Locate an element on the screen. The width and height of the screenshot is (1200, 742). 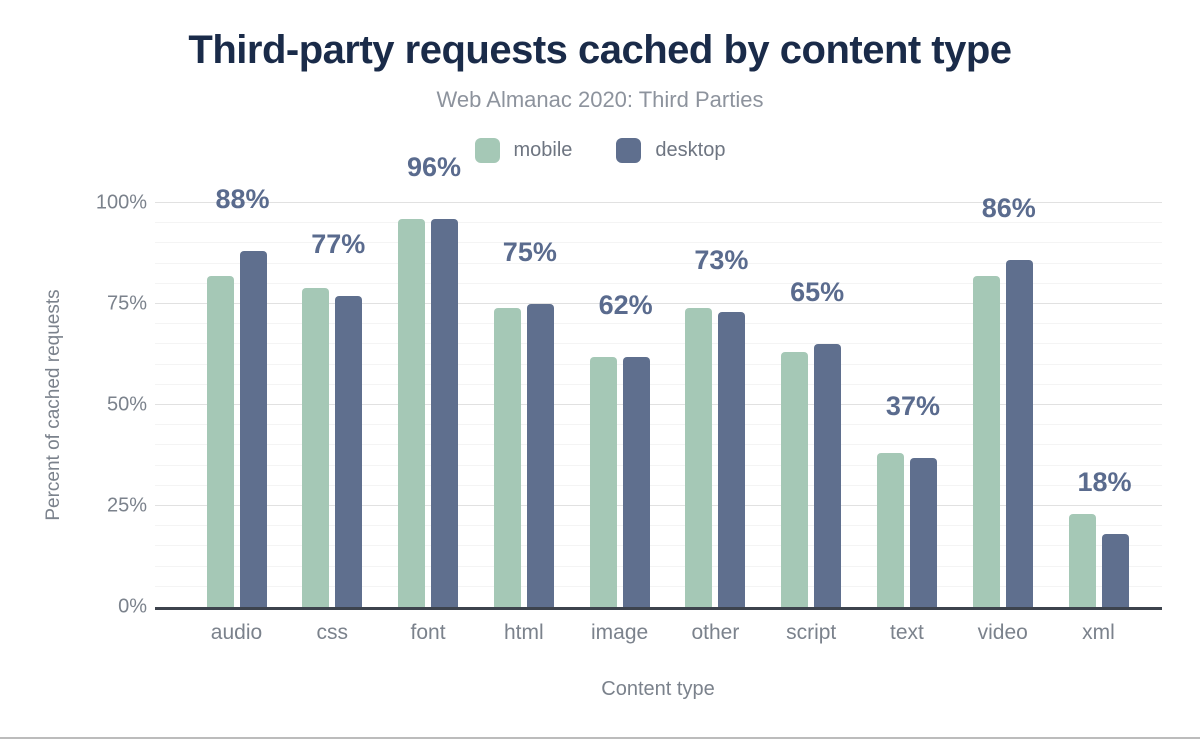
bar-mobile-other is located at coordinates (699, 457).